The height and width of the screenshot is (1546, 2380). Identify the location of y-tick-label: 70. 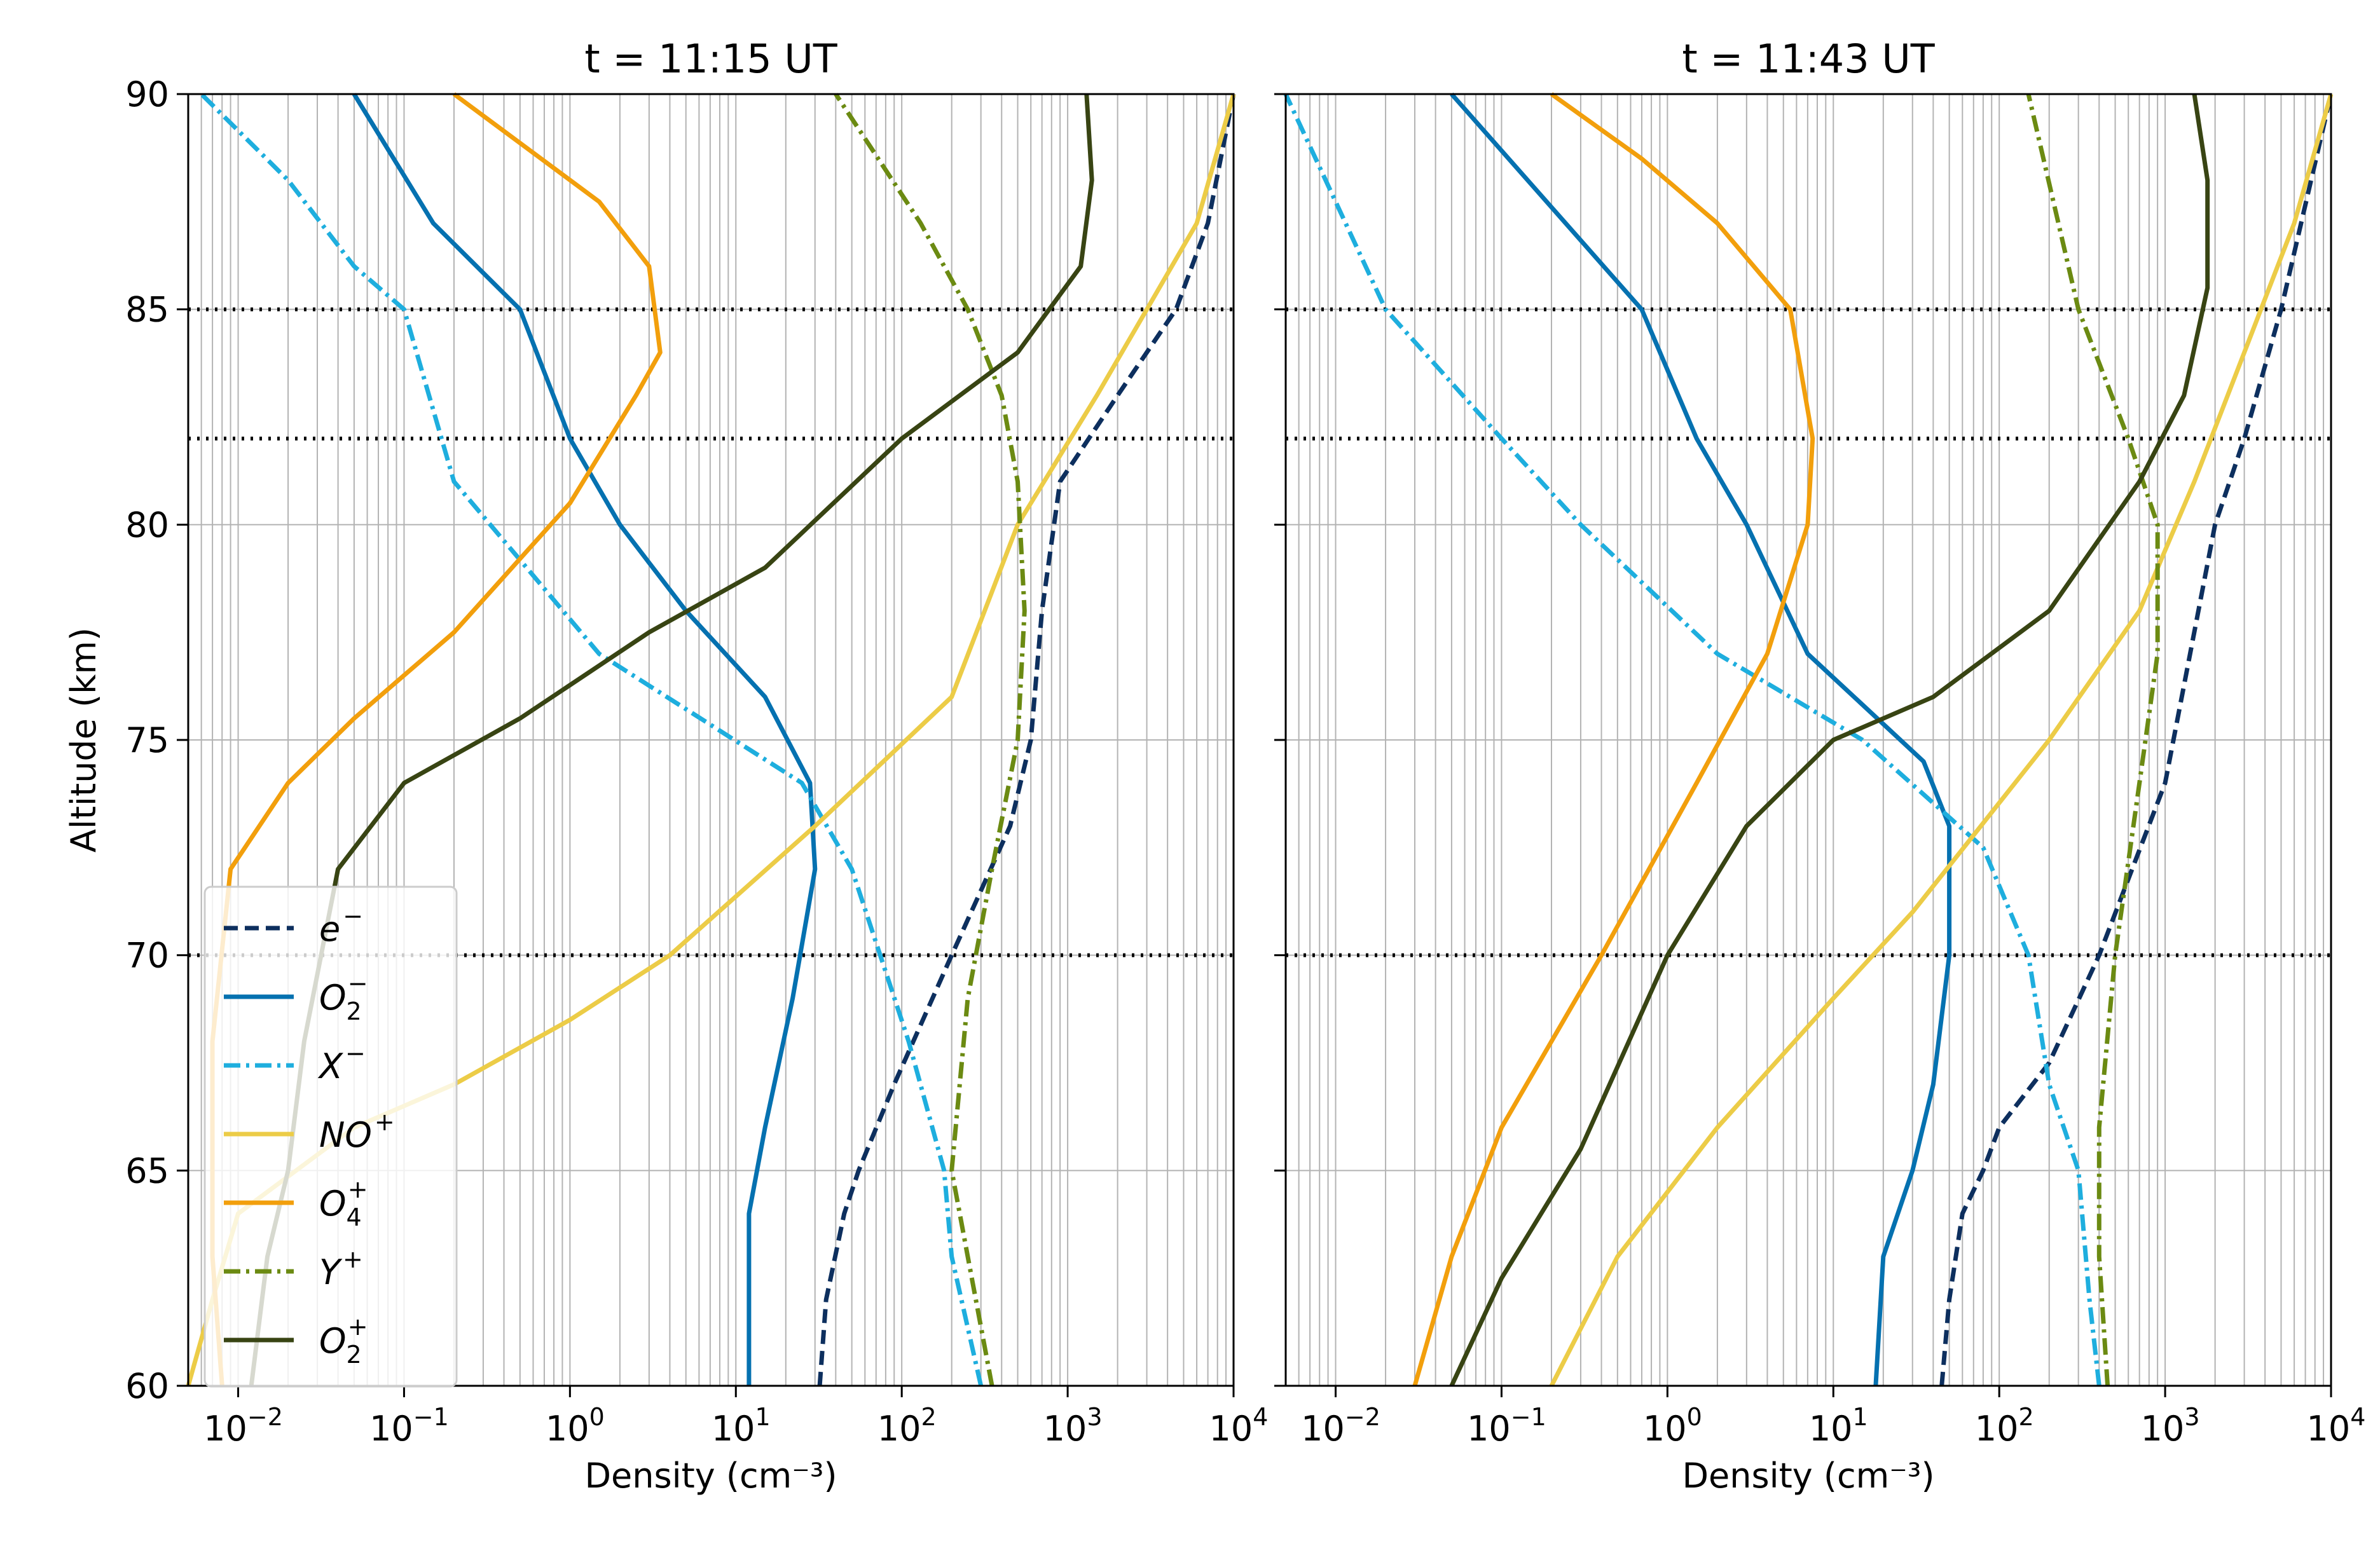
(147, 956).